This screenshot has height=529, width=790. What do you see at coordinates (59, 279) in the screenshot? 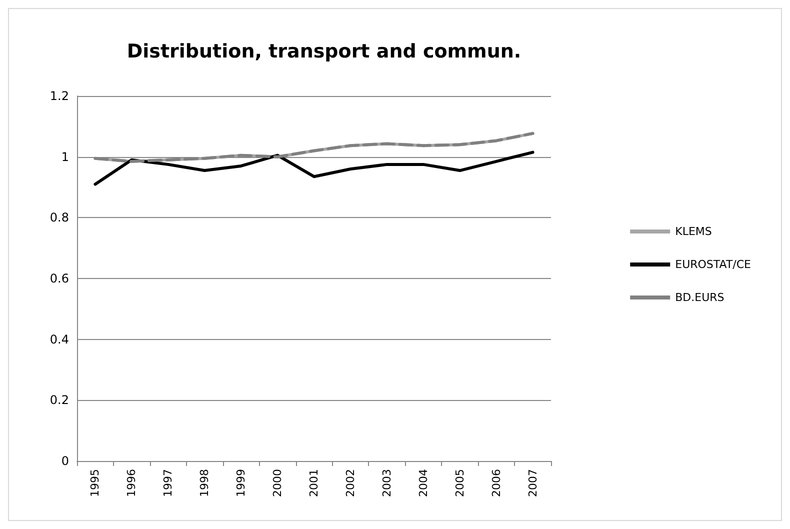
I see `y-tick-label: 0.6` at bounding box center [59, 279].